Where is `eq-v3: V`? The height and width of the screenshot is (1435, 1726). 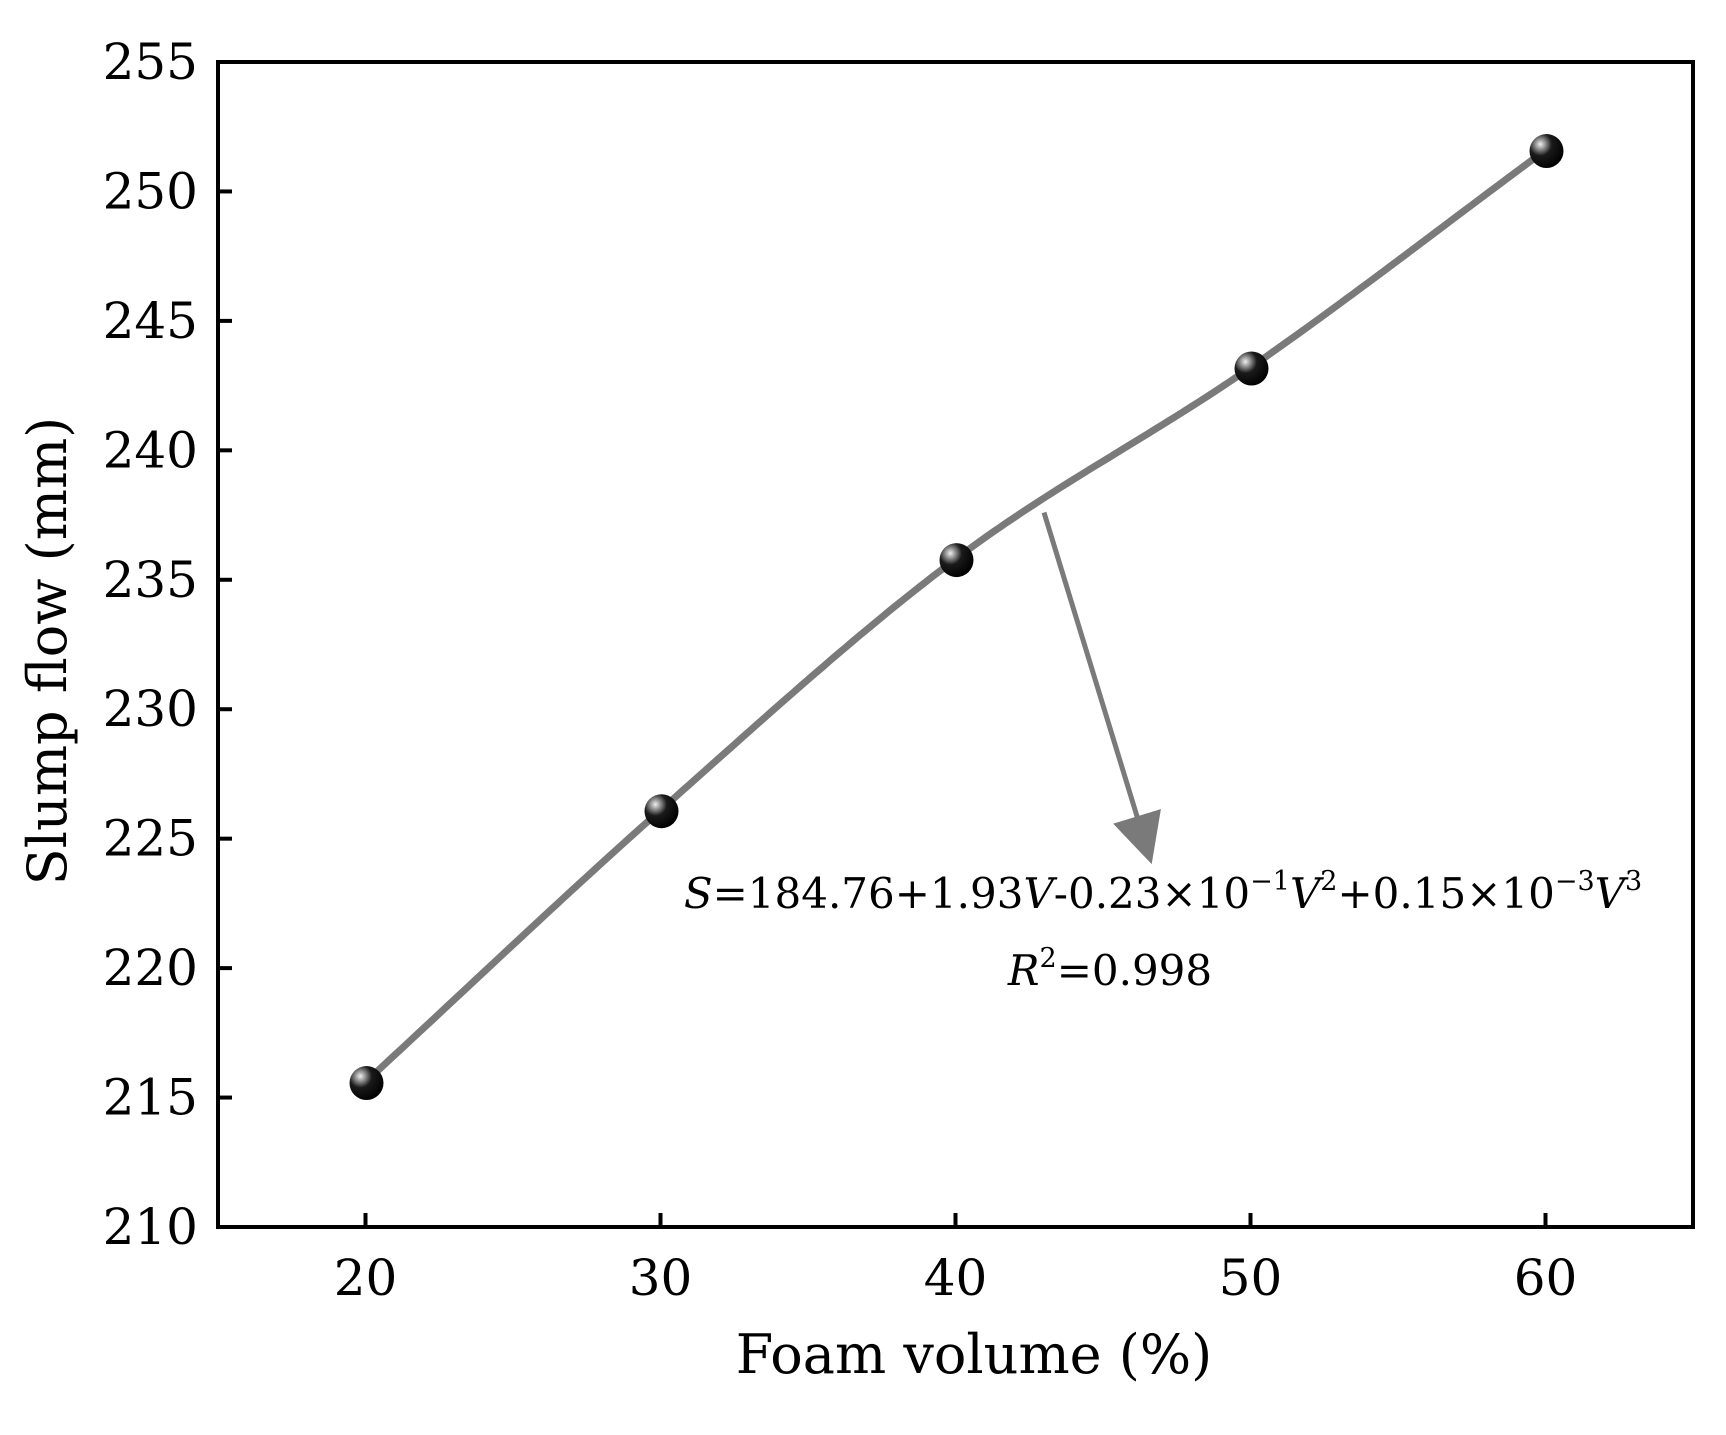
eq-v3: V is located at coordinates (1612, 893).